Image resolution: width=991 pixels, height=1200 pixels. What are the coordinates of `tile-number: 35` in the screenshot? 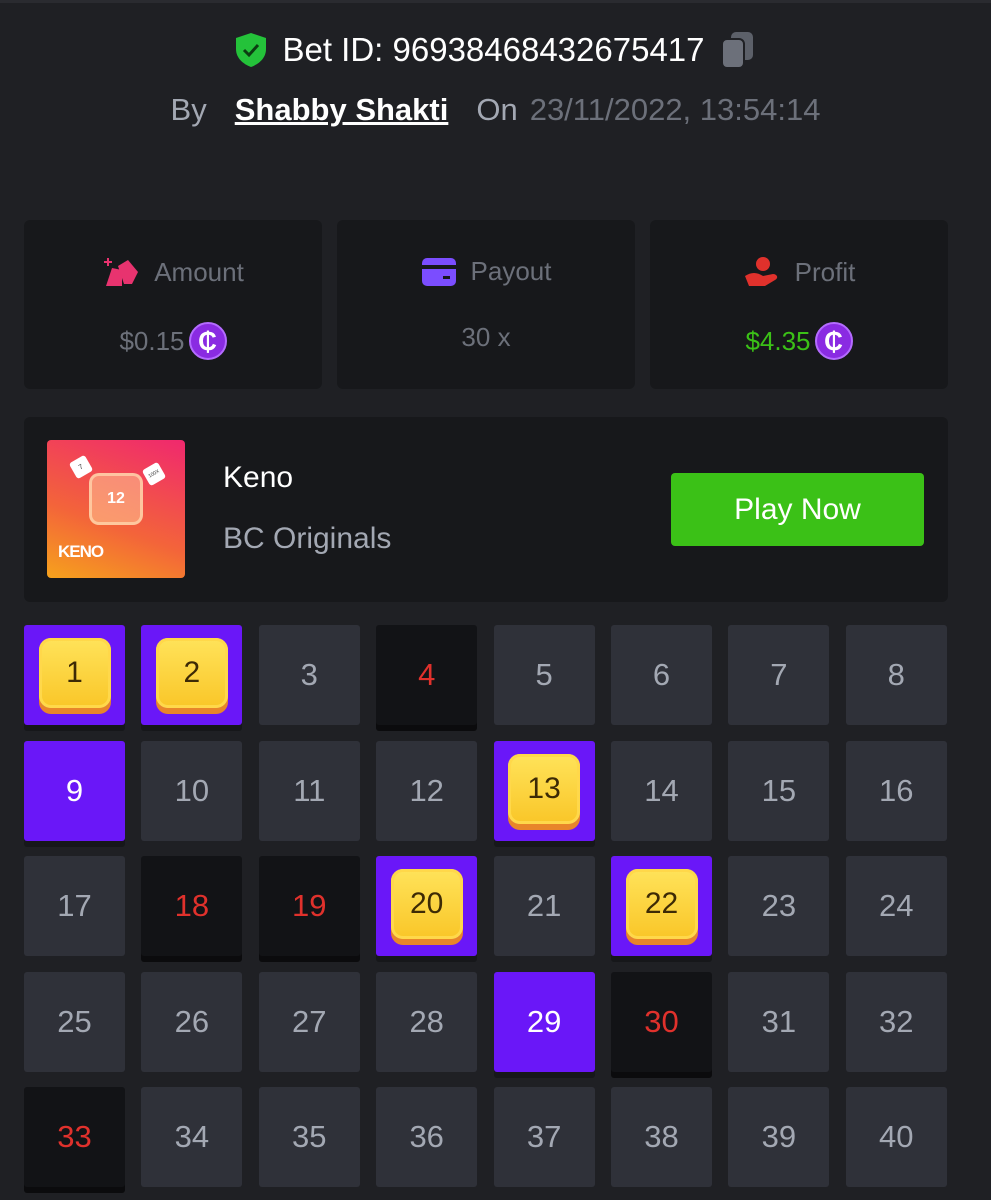 It's located at (309, 1136).